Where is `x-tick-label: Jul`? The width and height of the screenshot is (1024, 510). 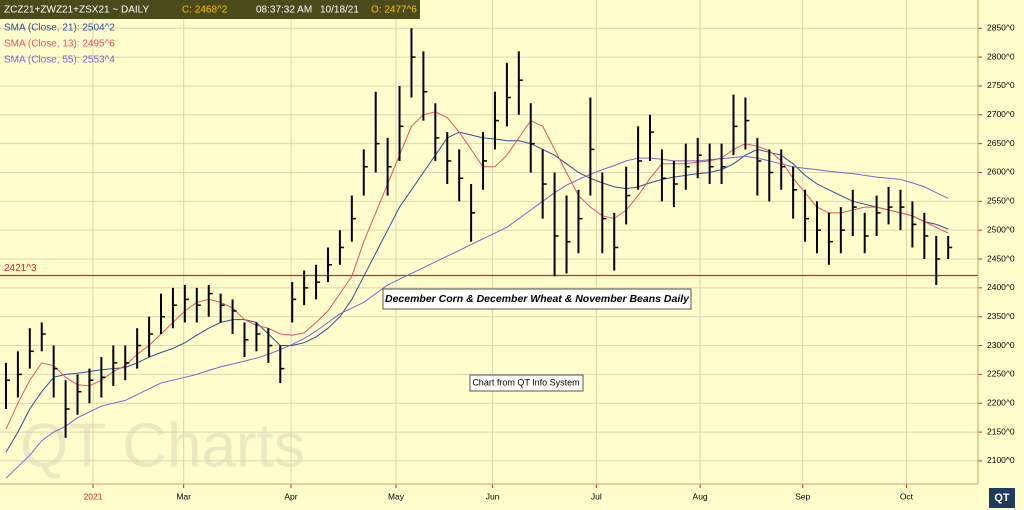 x-tick-label: Jul is located at coordinates (596, 496).